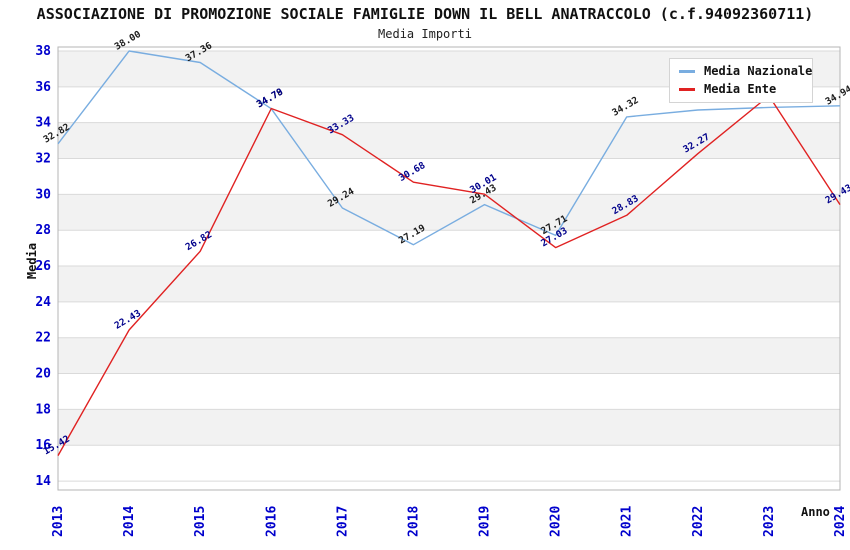  I want to click on legend-item-media-ente: Media Ente, so click(741, 89).